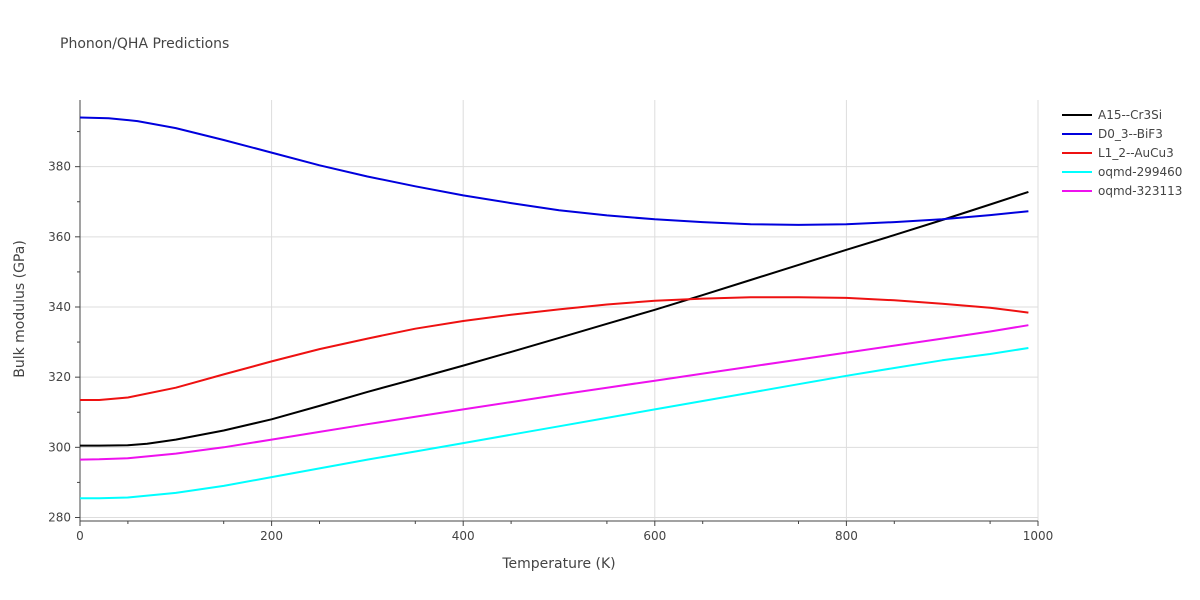 The width and height of the screenshot is (1200, 600). I want to click on y-tick-label: 380, so click(59, 167).